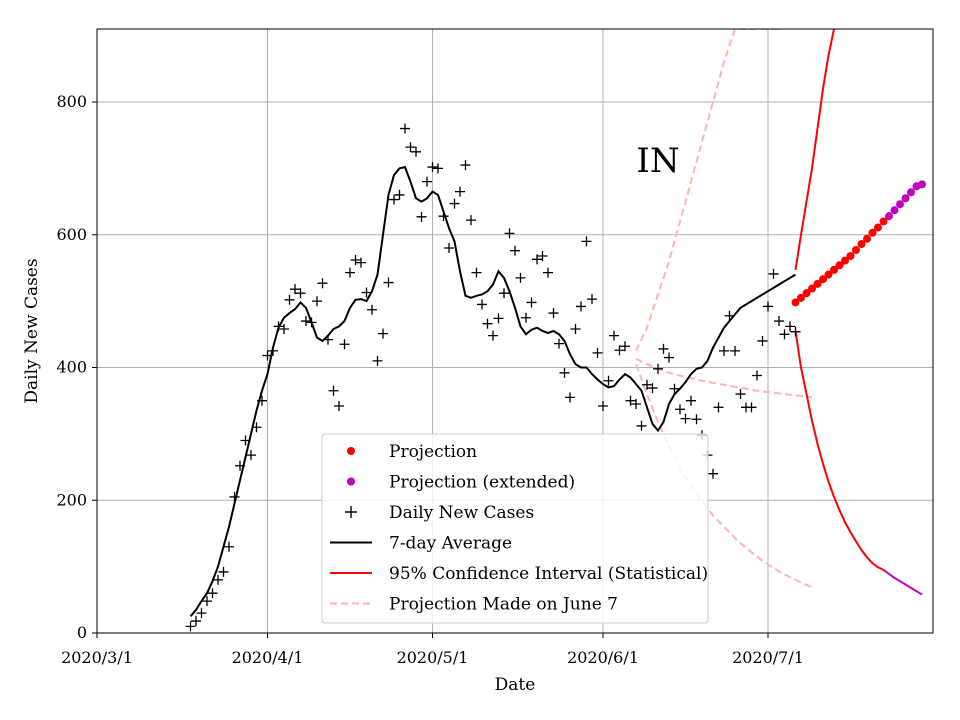  Describe the element at coordinates (71, 367) in the screenshot. I see `y-tick-label: 400` at that location.